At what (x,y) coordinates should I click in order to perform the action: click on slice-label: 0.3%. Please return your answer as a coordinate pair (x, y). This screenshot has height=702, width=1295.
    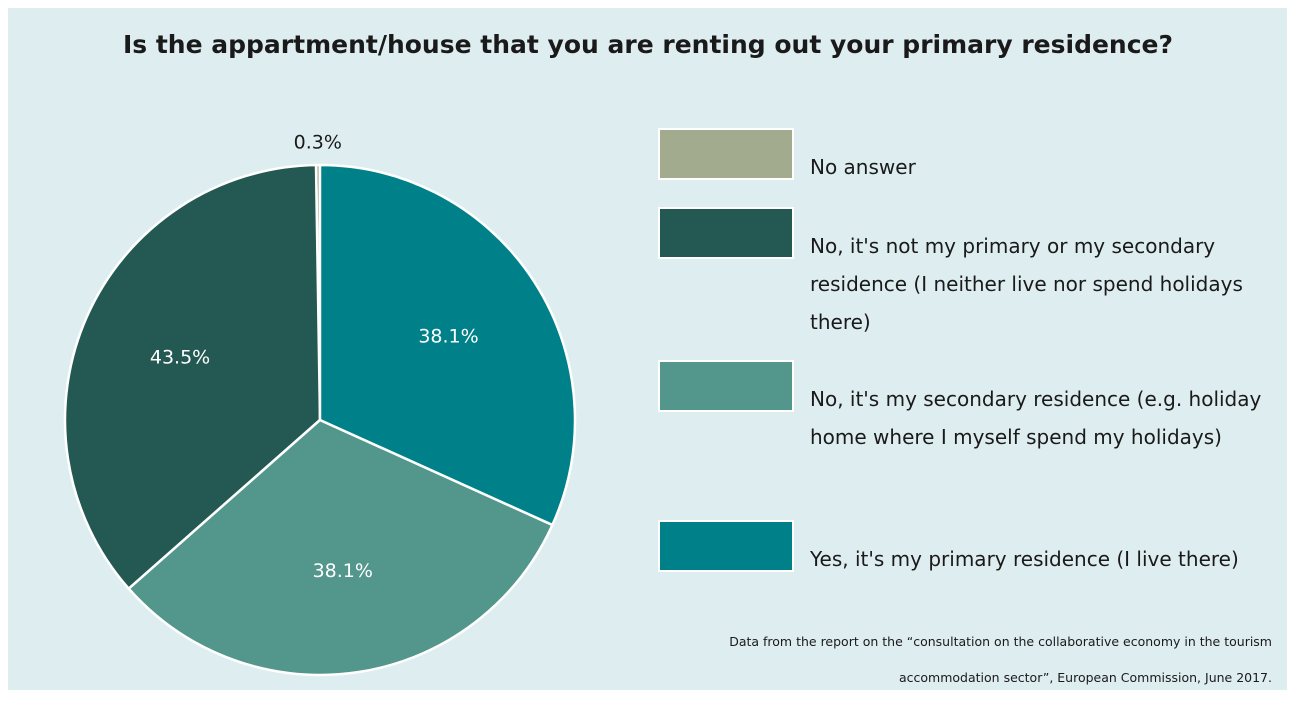
    Looking at the image, I should click on (318, 143).